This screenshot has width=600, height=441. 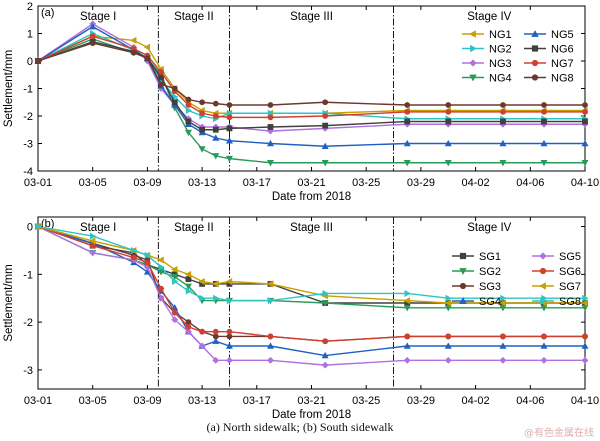 What do you see at coordinates (463, 271) in the screenshot?
I see `legend-marker-sg2` at bounding box center [463, 271].